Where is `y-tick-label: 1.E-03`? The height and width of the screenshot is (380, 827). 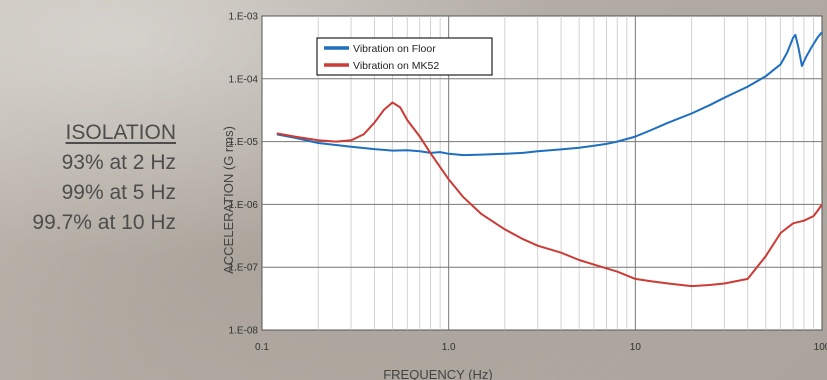
y-tick-label: 1.E-03 is located at coordinates (244, 17).